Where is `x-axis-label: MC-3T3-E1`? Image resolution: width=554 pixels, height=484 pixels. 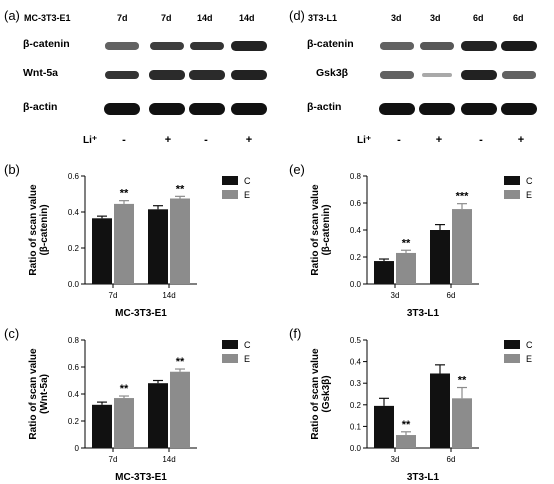
x-axis-label: MC-3T3-E1 is located at coordinates (141, 313).